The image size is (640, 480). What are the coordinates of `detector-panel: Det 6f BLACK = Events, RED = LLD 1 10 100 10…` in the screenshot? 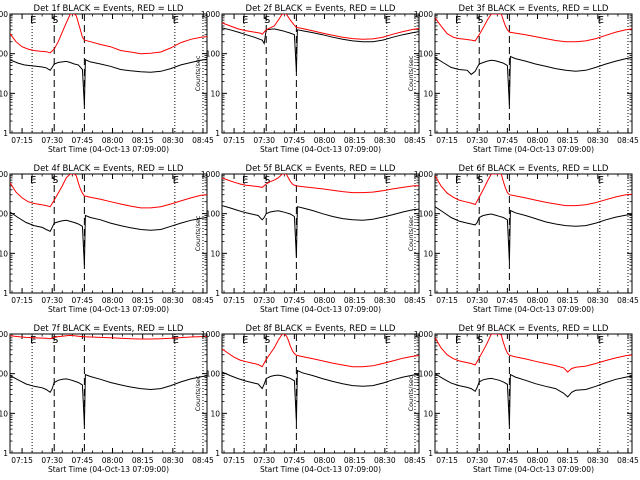 It's located at (523, 239).